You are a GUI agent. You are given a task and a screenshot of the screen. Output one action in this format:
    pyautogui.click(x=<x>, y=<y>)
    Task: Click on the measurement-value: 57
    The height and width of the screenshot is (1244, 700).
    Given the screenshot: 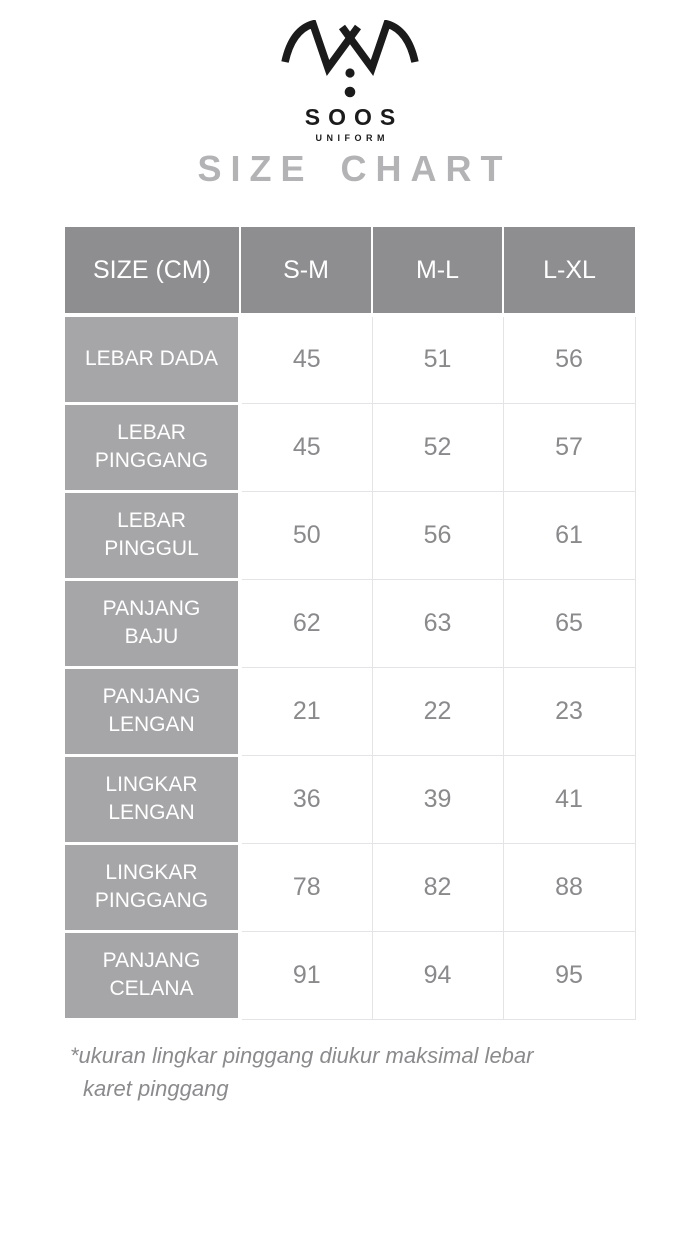 What is the action you would take?
    pyautogui.click(x=569, y=447)
    